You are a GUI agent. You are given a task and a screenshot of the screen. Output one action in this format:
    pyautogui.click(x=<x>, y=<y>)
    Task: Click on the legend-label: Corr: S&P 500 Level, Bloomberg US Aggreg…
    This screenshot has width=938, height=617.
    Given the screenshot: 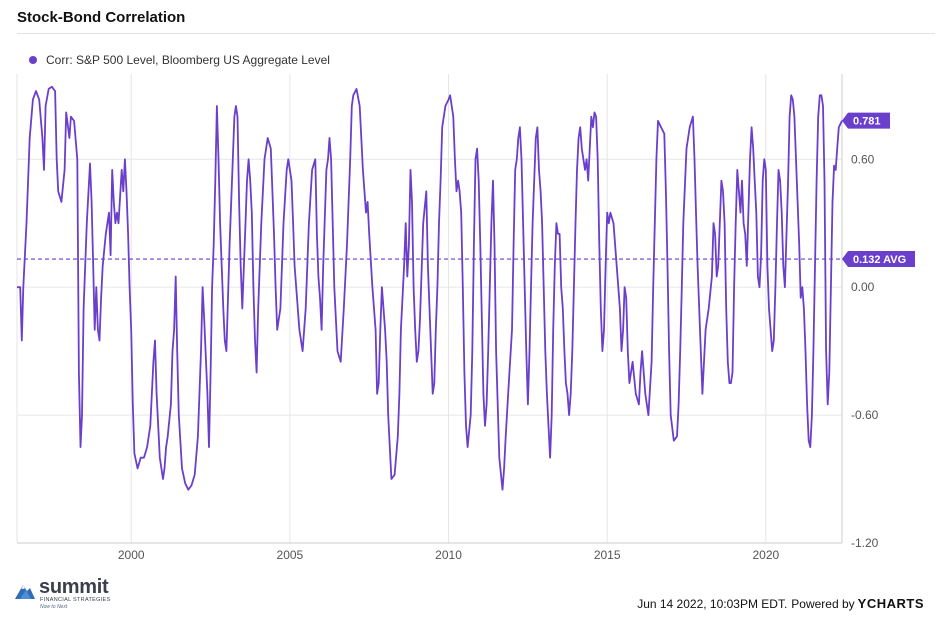 What is the action you would take?
    pyautogui.click(x=188, y=60)
    